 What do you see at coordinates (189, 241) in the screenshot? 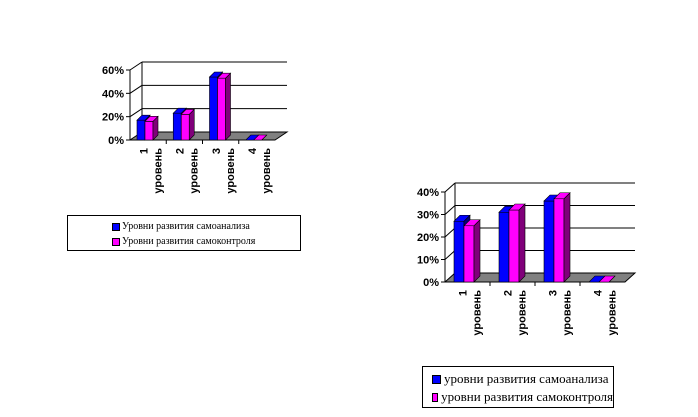
I see `legend-label: Уровни развития самоконтроля` at bounding box center [189, 241].